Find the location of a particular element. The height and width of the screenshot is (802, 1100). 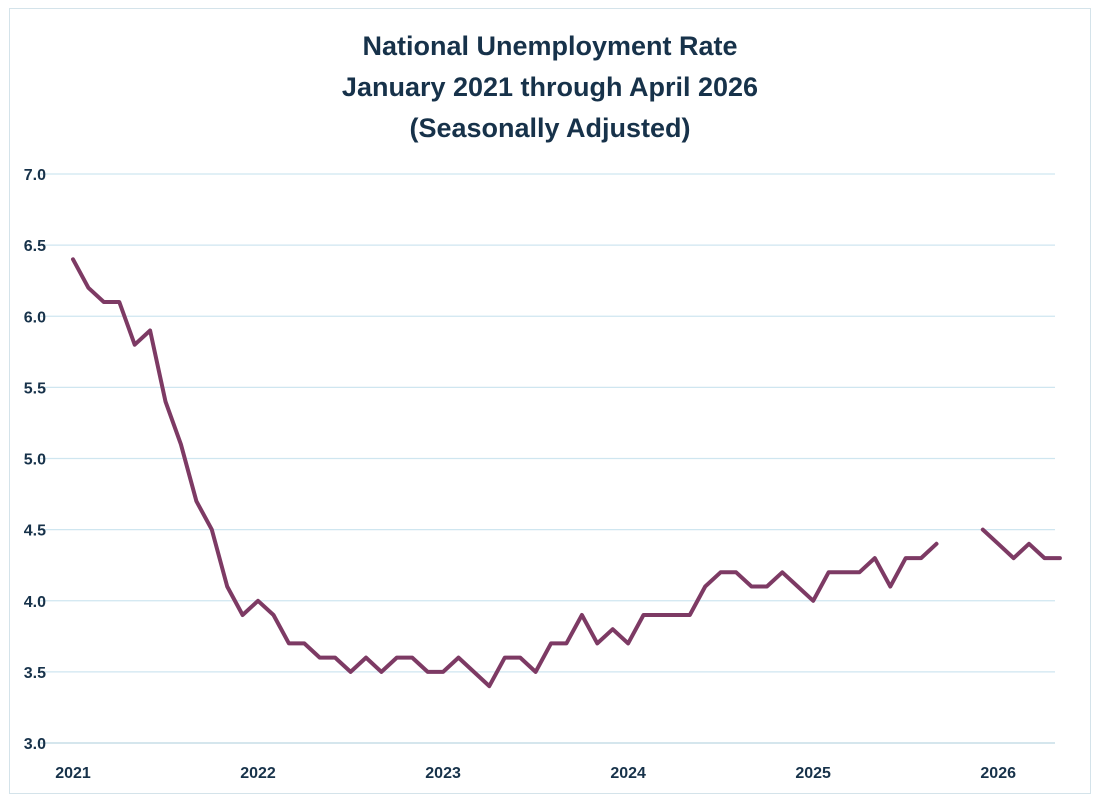

x-tick-label: 2026 is located at coordinates (998, 773).